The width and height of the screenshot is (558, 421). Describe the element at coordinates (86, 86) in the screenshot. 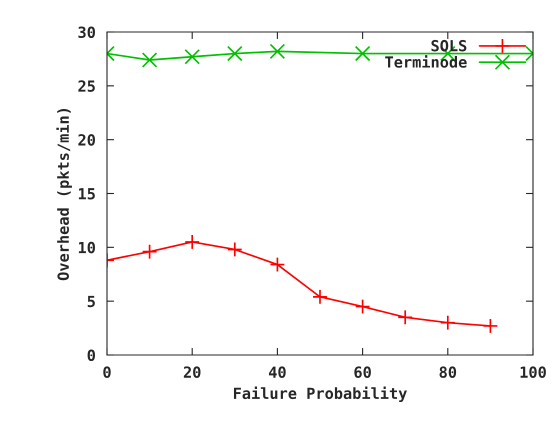

I see `y-tick-label: 25` at that location.